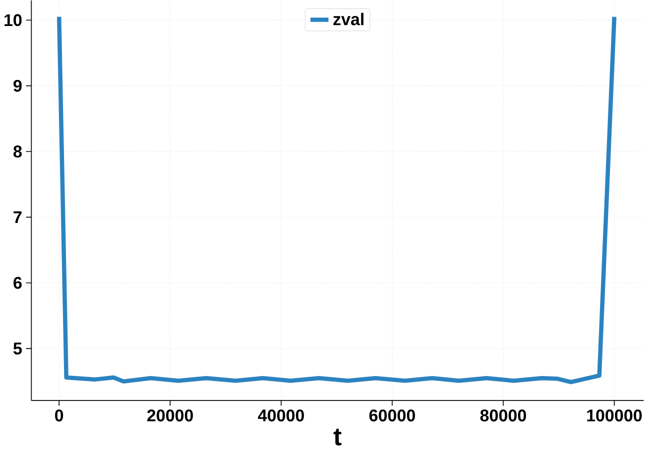  What do you see at coordinates (338, 437) in the screenshot?
I see `x-axis-title: t` at bounding box center [338, 437].